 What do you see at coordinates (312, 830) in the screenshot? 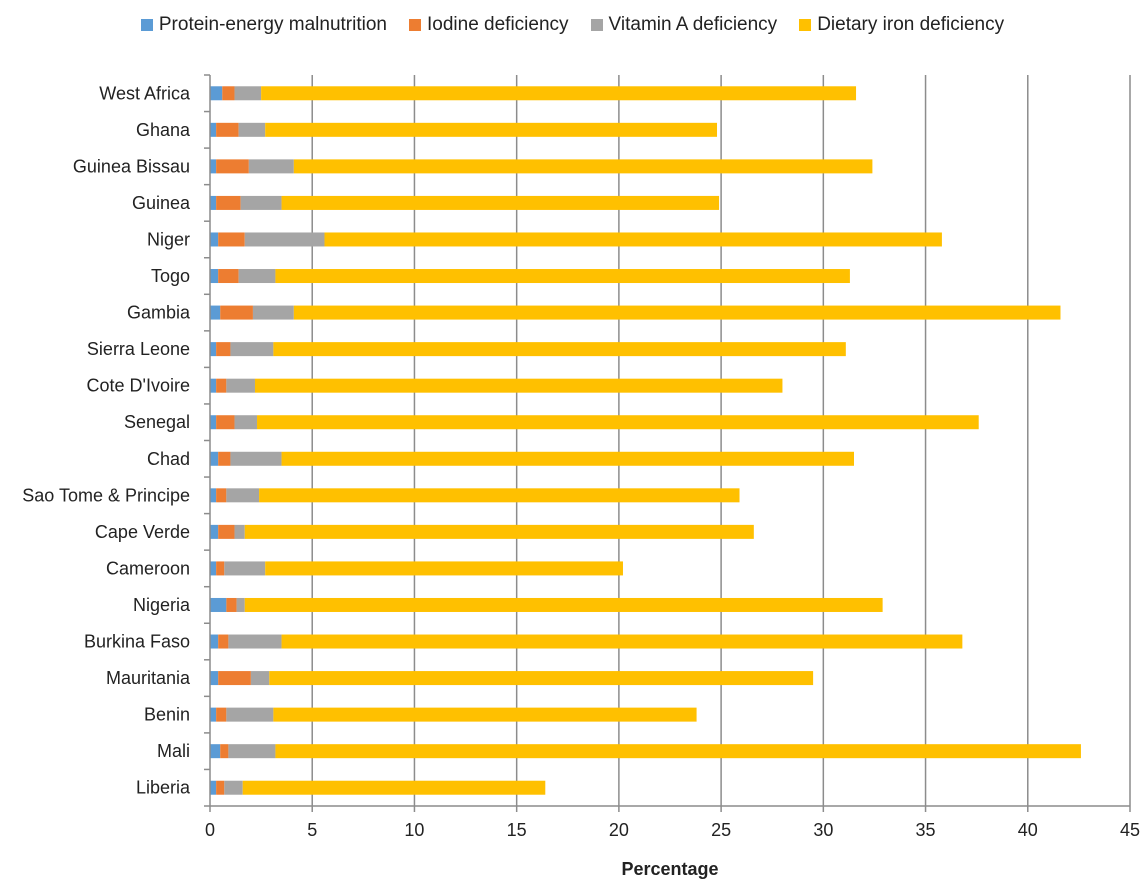
I see `x-tick-label: 5` at bounding box center [312, 830].